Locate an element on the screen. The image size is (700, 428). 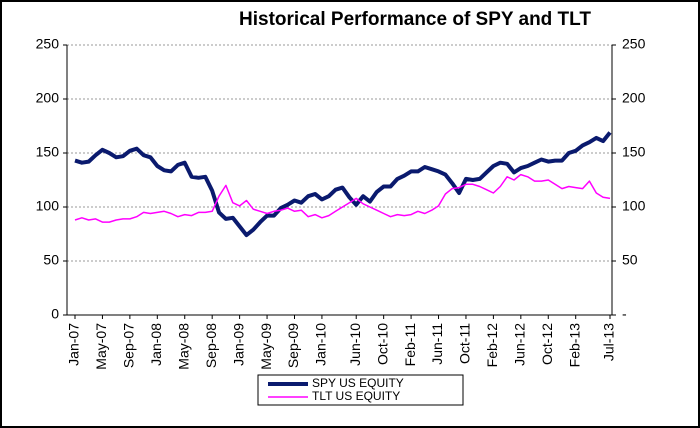
x-tick-label: Sep-07 is located at coordinates (129, 345).